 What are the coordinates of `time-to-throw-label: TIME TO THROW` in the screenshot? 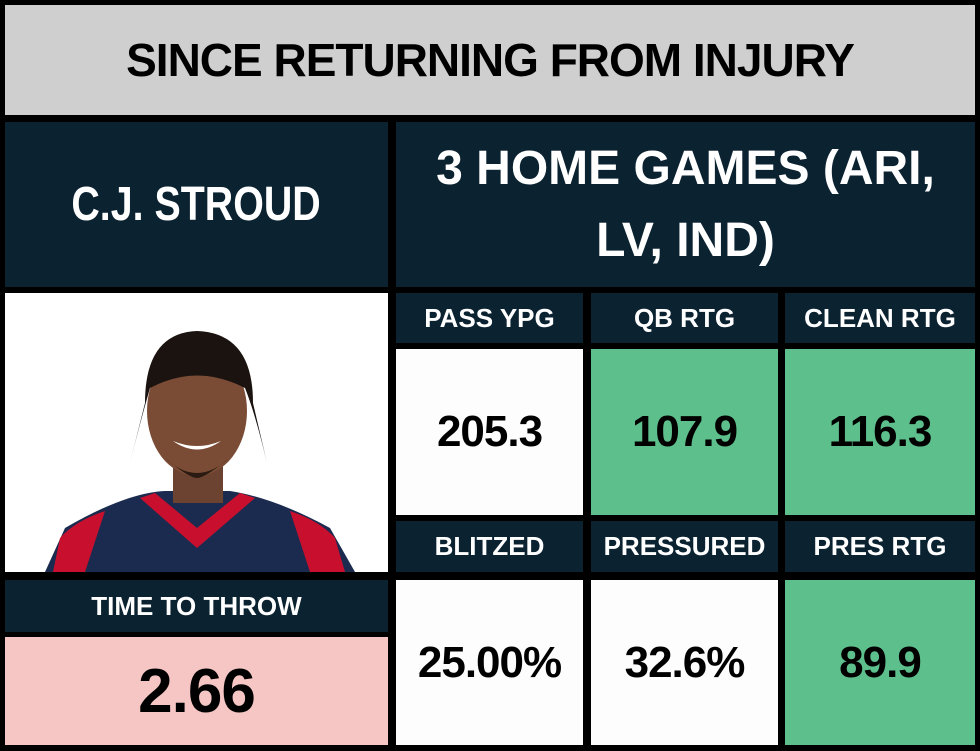 It's located at (196, 605).